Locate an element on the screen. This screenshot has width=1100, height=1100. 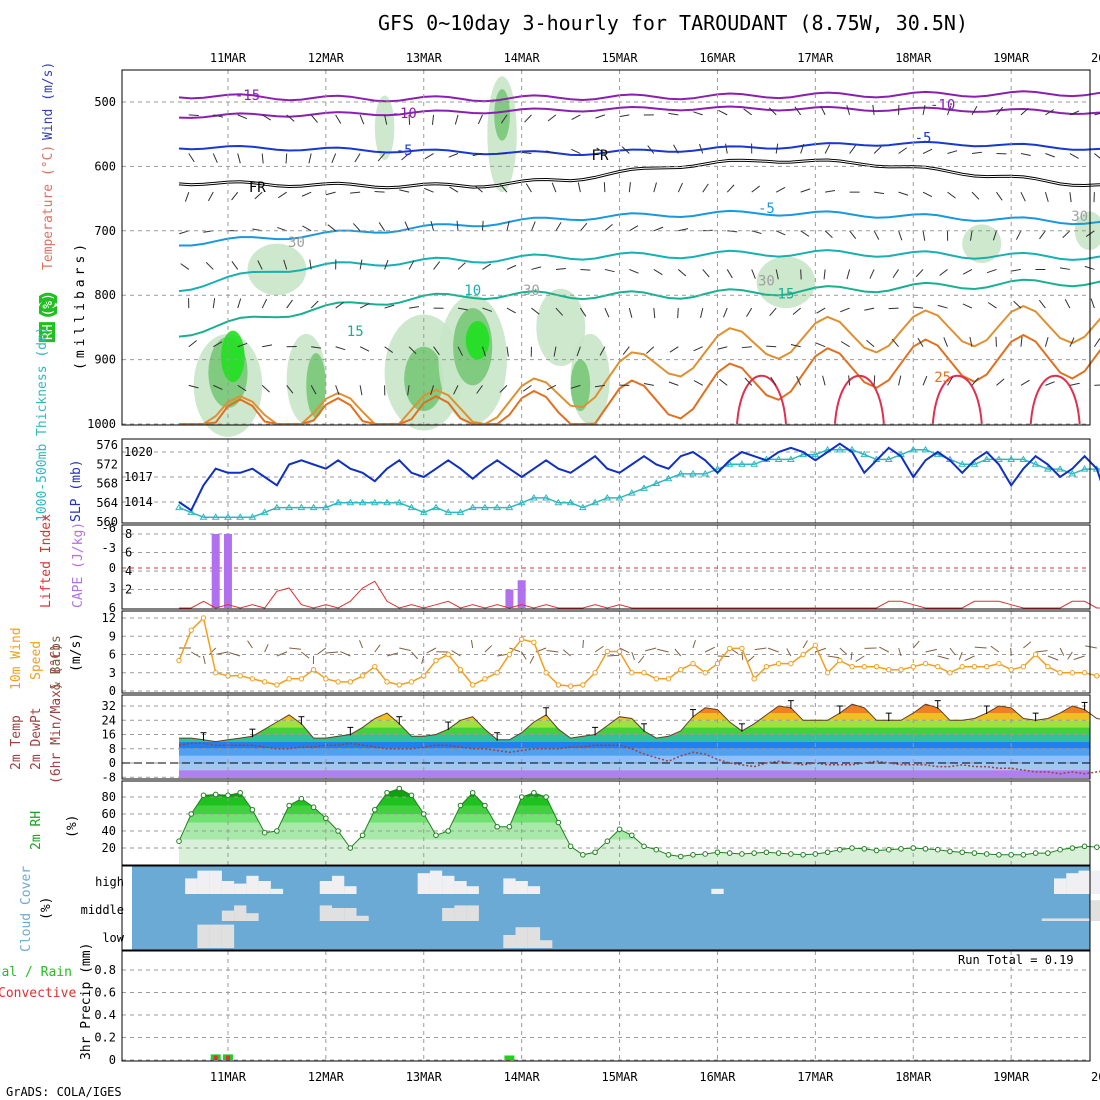
rh-tick-label: 60 is located at coordinates (109, 814).